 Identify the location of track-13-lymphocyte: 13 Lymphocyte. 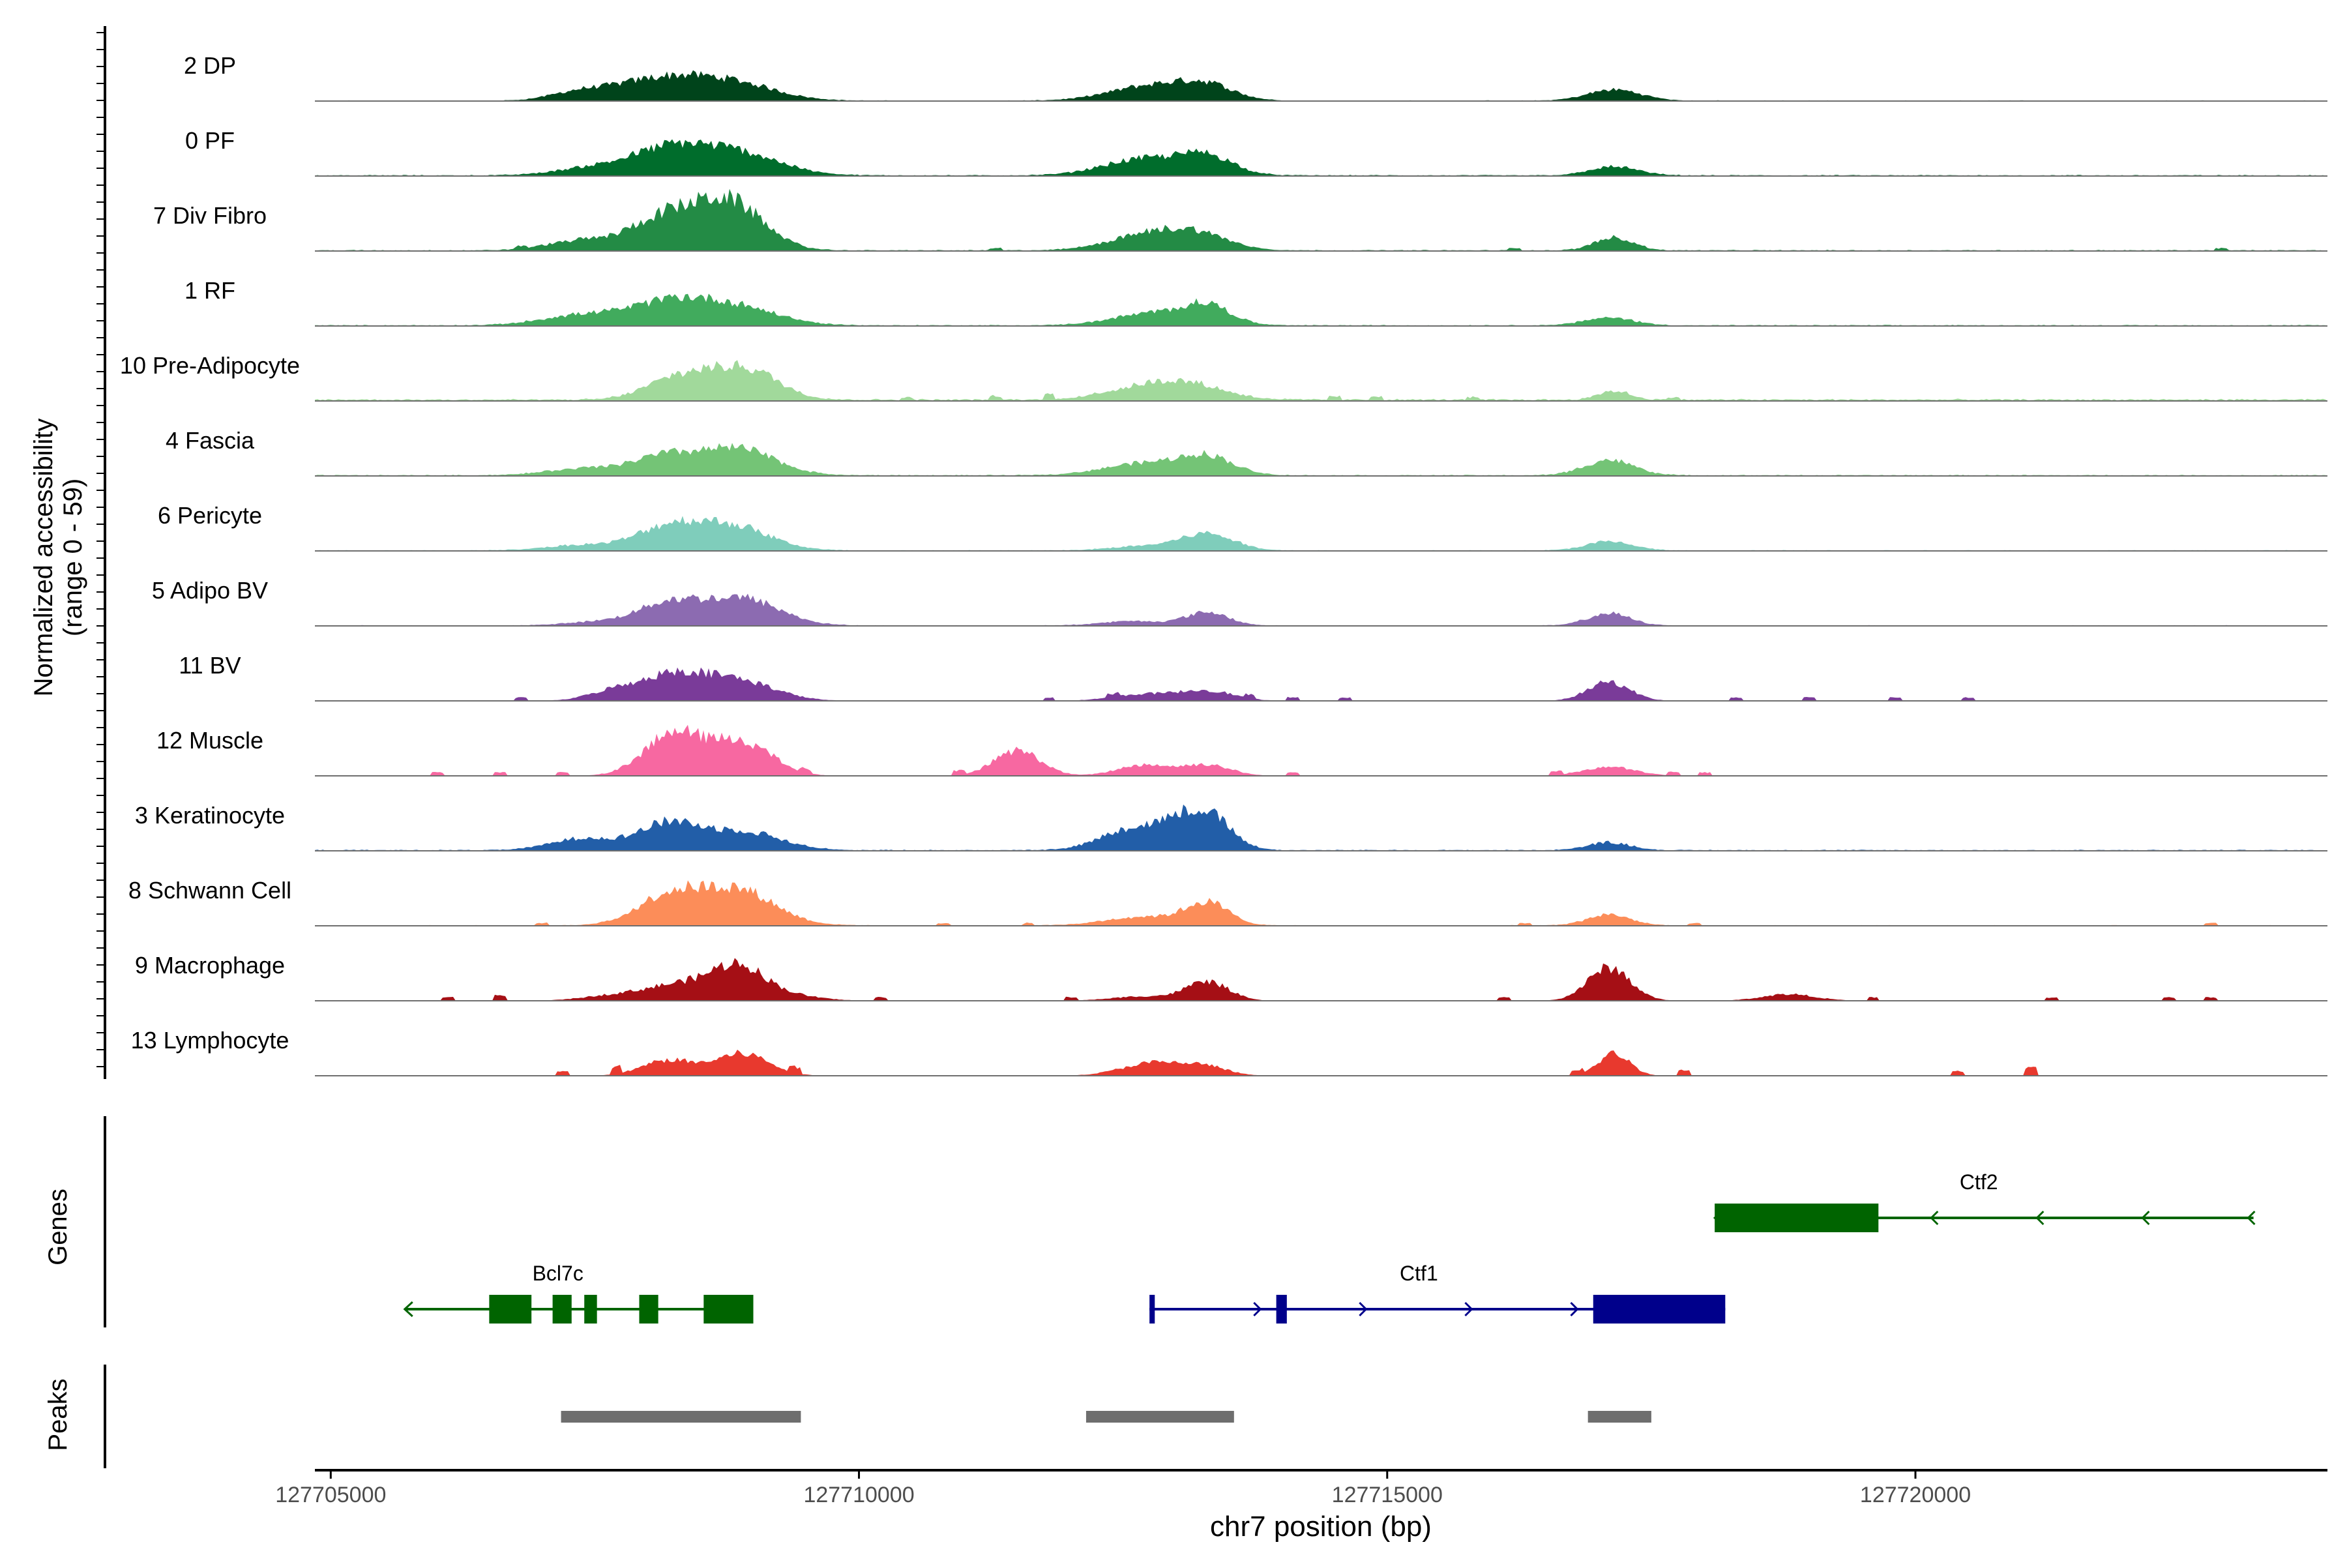
(1229, 1052).